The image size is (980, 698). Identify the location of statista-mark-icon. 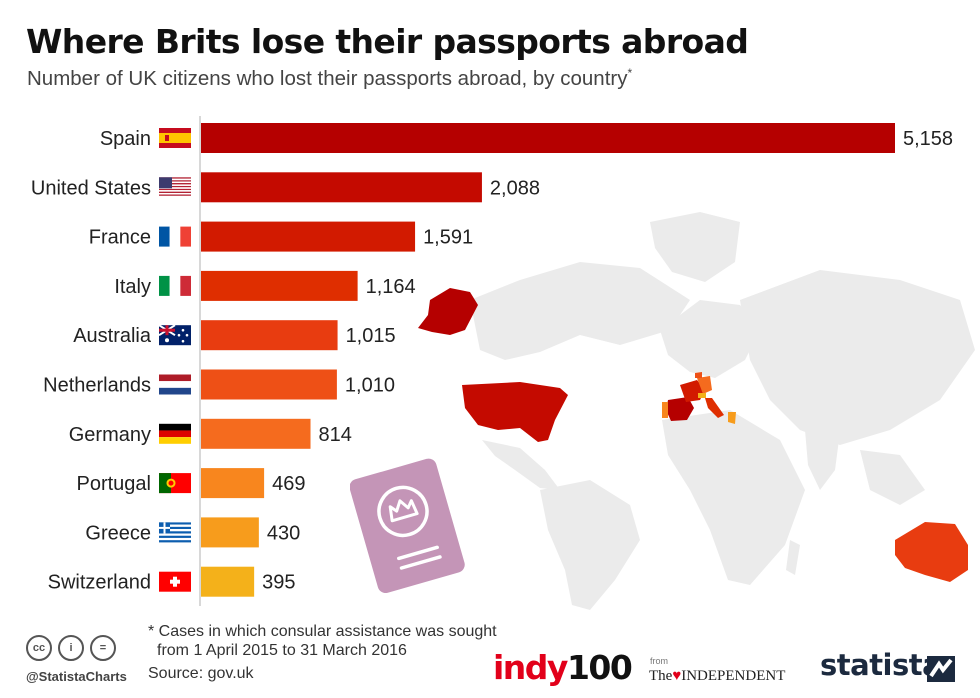
(941, 669).